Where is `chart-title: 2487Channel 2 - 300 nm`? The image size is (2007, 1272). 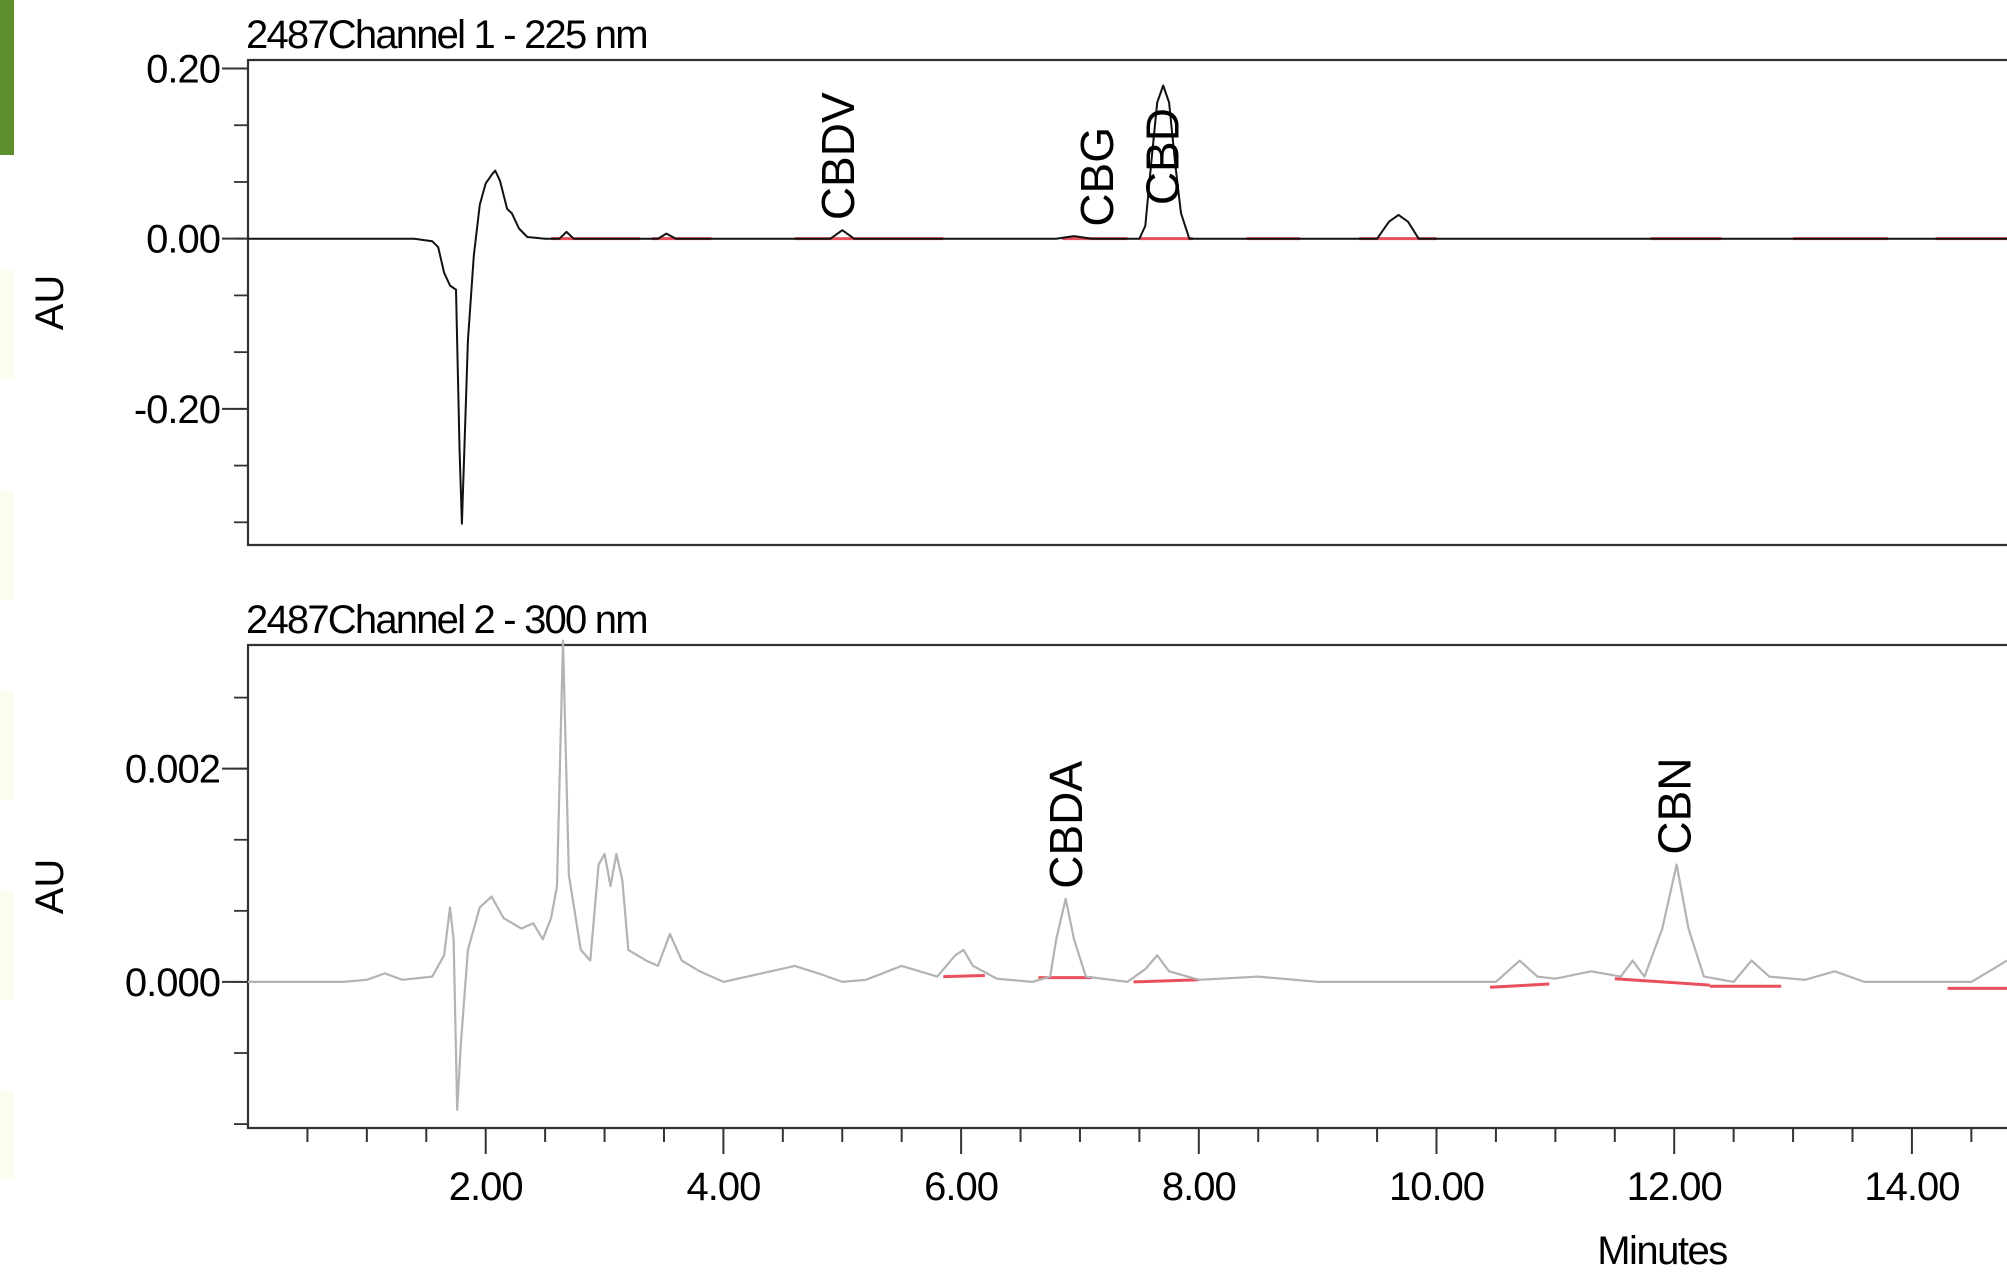
chart-title: 2487Channel 2 - 300 nm is located at coordinates (446, 620).